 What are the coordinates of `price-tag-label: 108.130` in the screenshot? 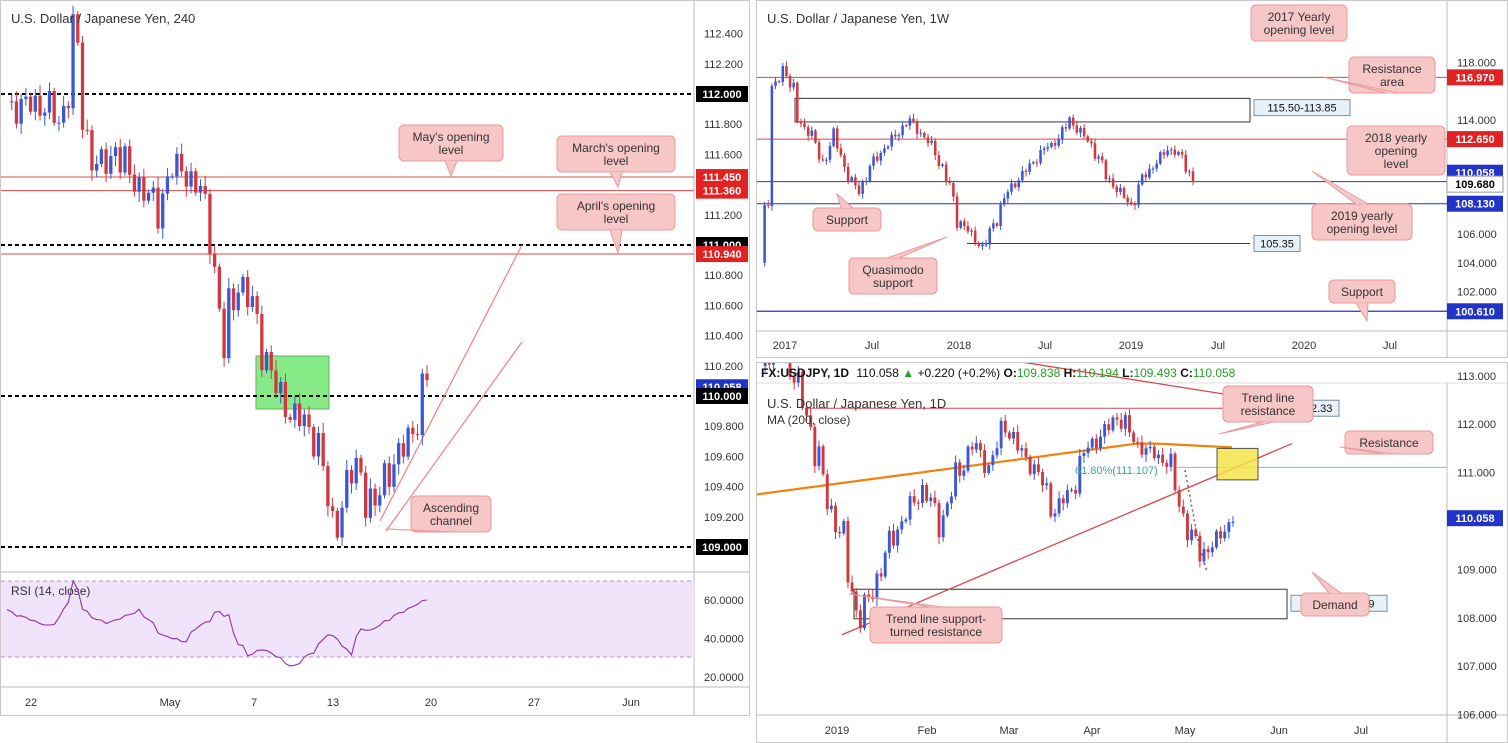 It's located at (1475, 205).